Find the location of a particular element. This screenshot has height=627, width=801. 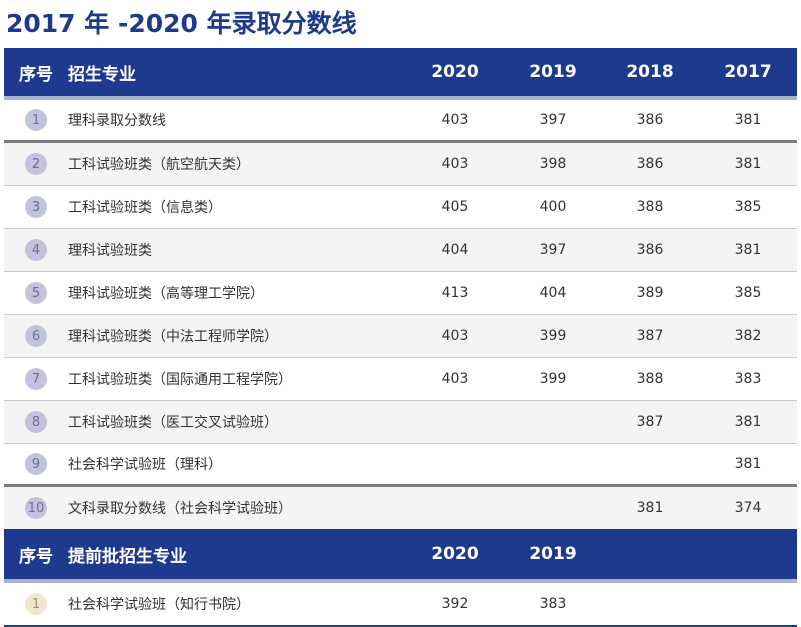

row-number-badge: 4 is located at coordinates (36, 250).